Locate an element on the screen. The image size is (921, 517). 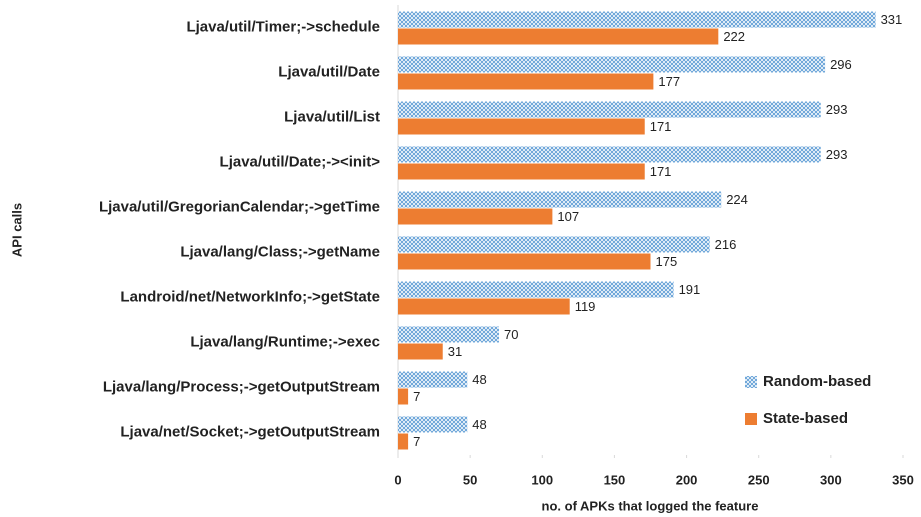
x-tick-label: 50 is located at coordinates (470, 479).